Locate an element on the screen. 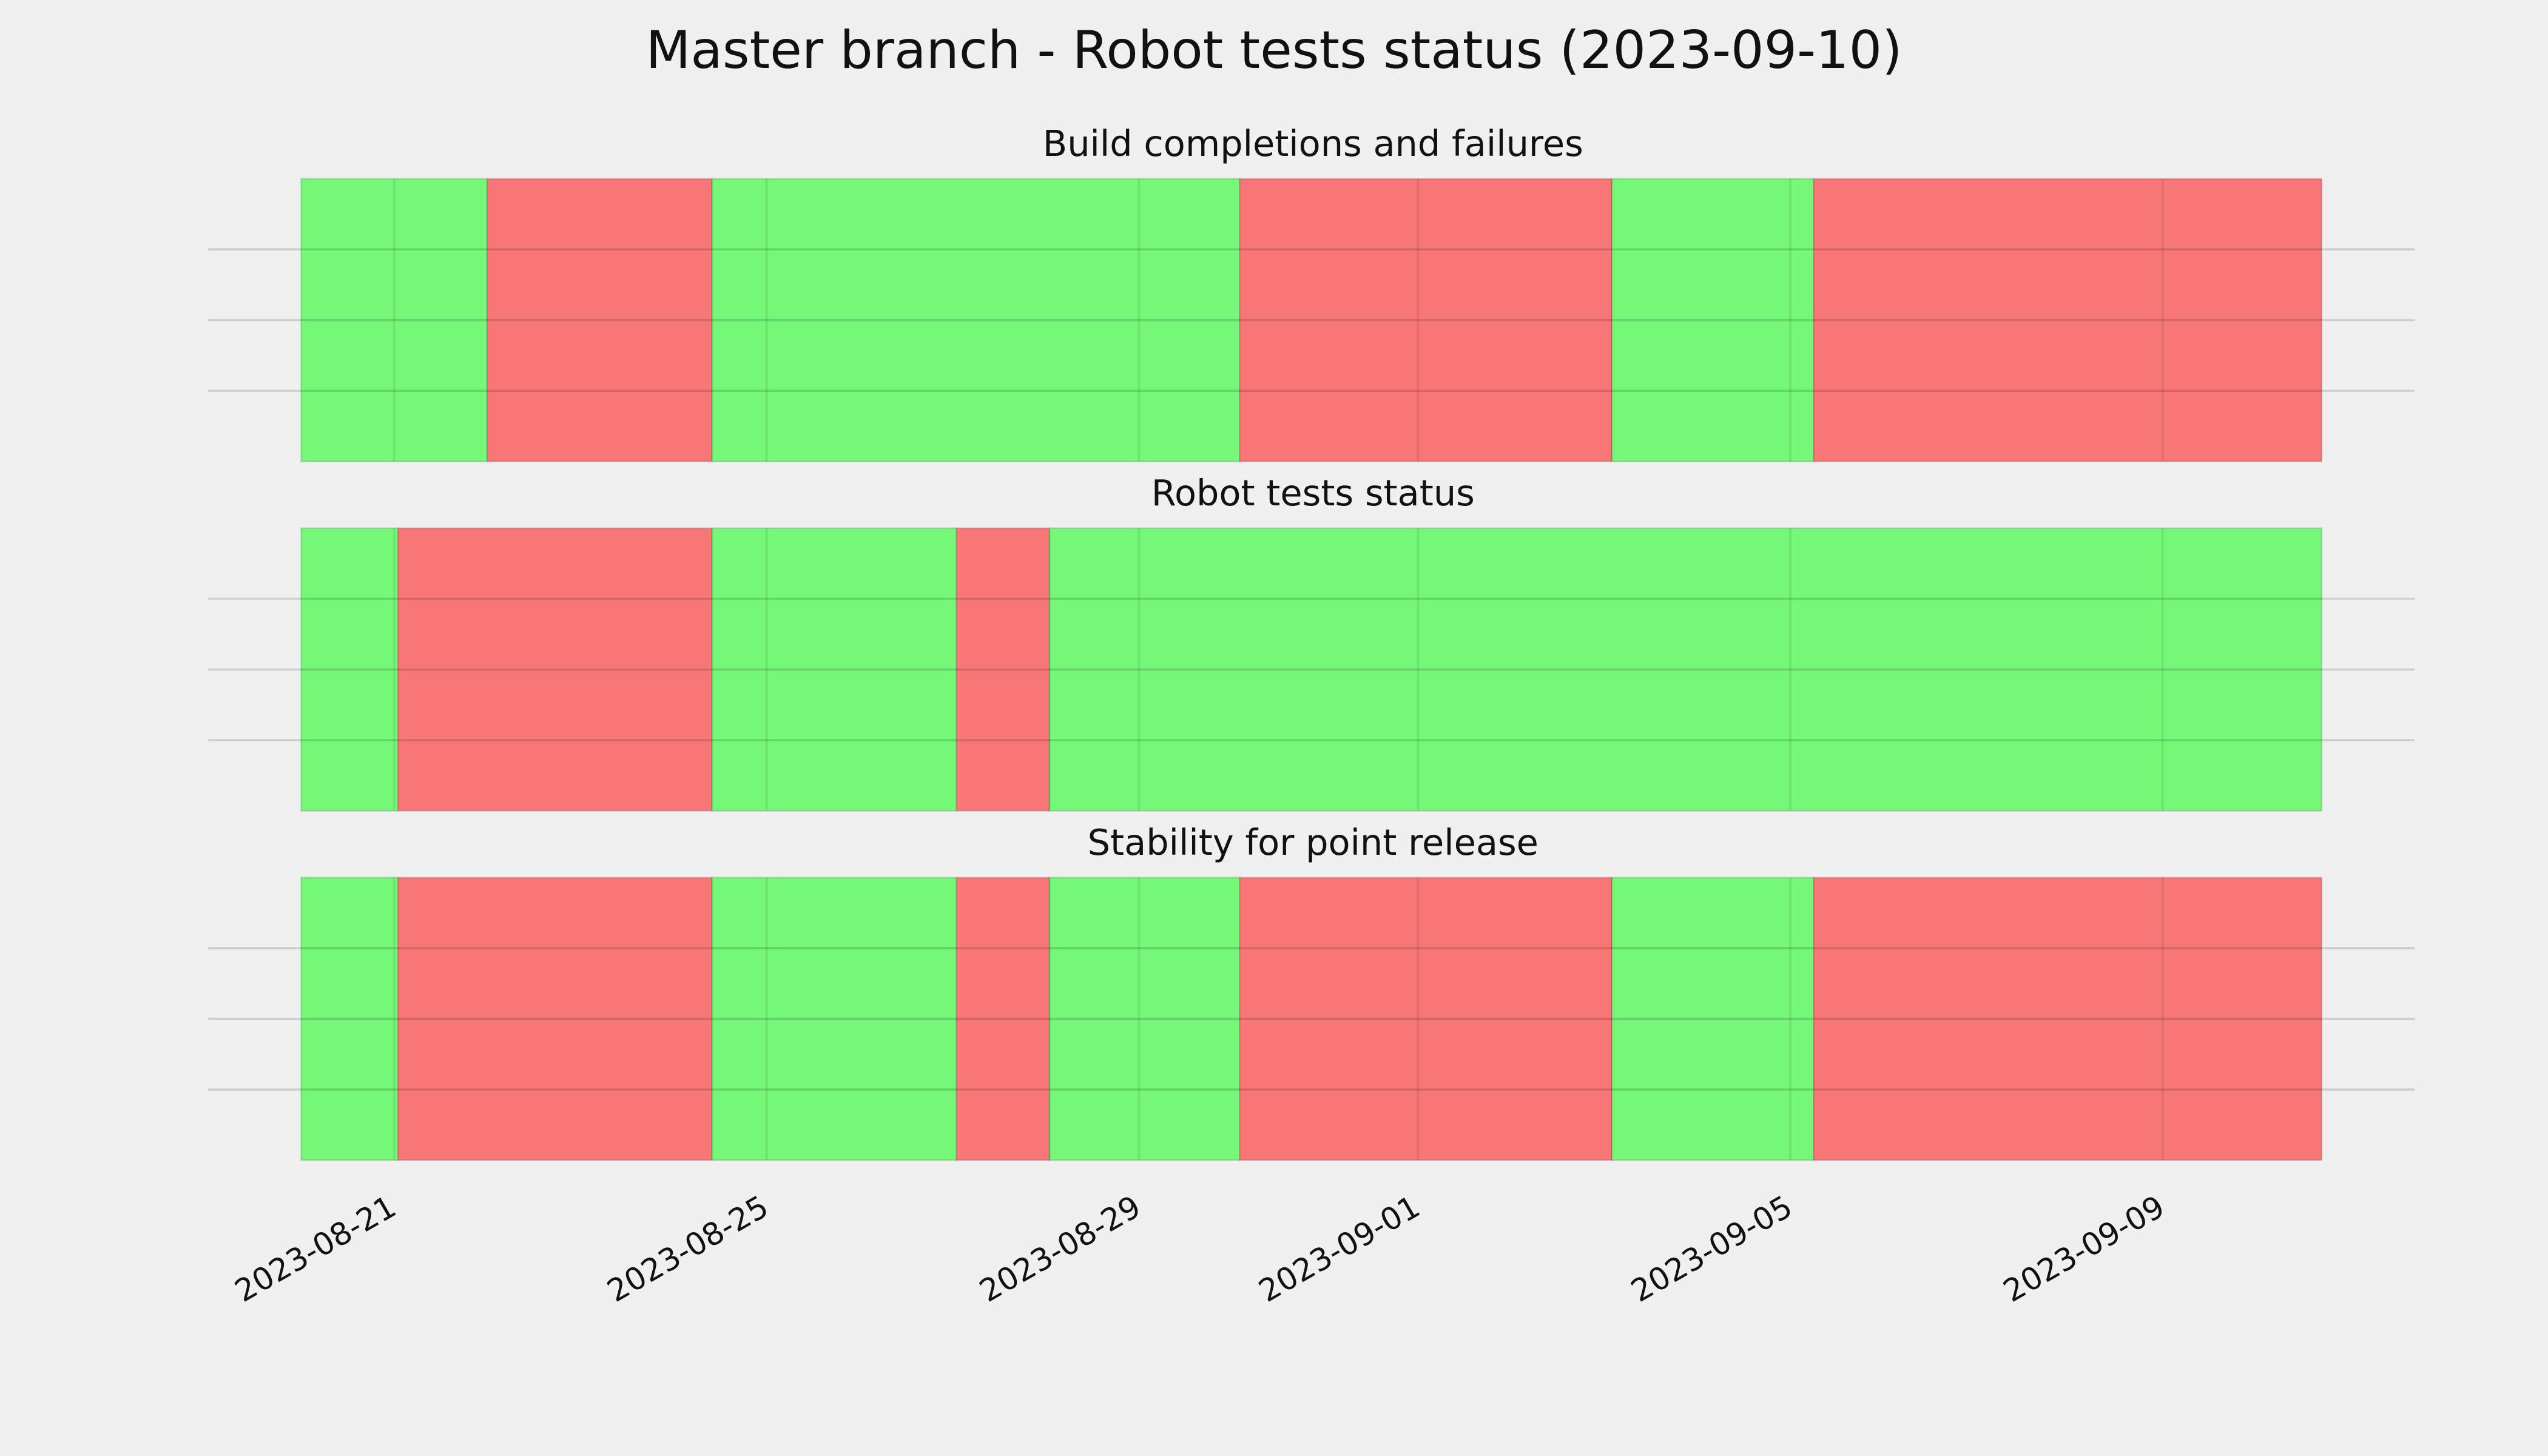 The height and width of the screenshot is (1456, 2548). panel-title: Build completions and failures is located at coordinates (1313, 143).